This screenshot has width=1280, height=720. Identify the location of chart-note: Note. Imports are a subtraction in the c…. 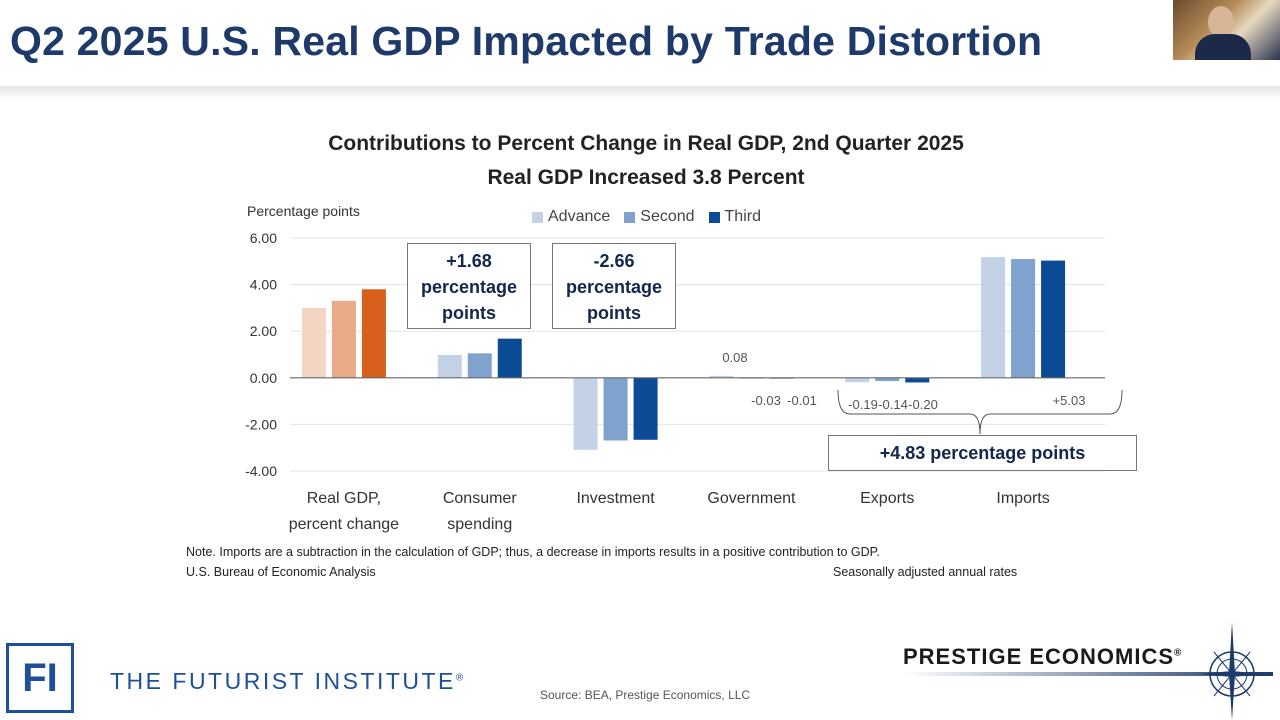
(533, 552).